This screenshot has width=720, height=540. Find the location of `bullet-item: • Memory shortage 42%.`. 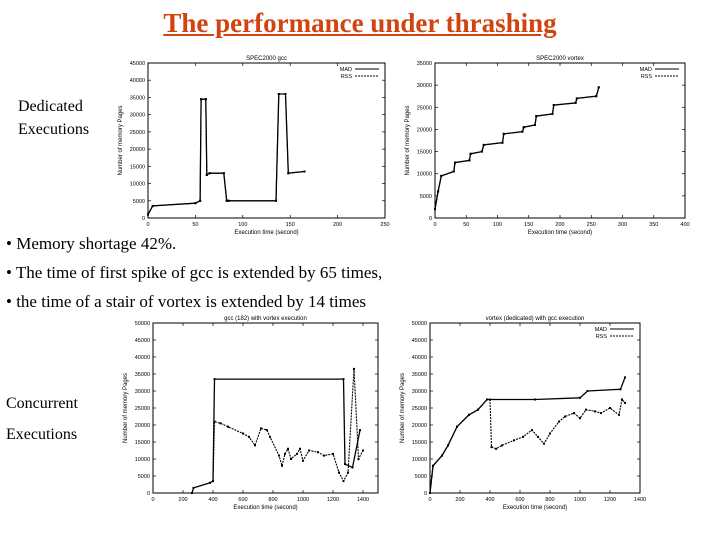

bullet-item: • Memory shortage 42%. is located at coordinates (91, 243).